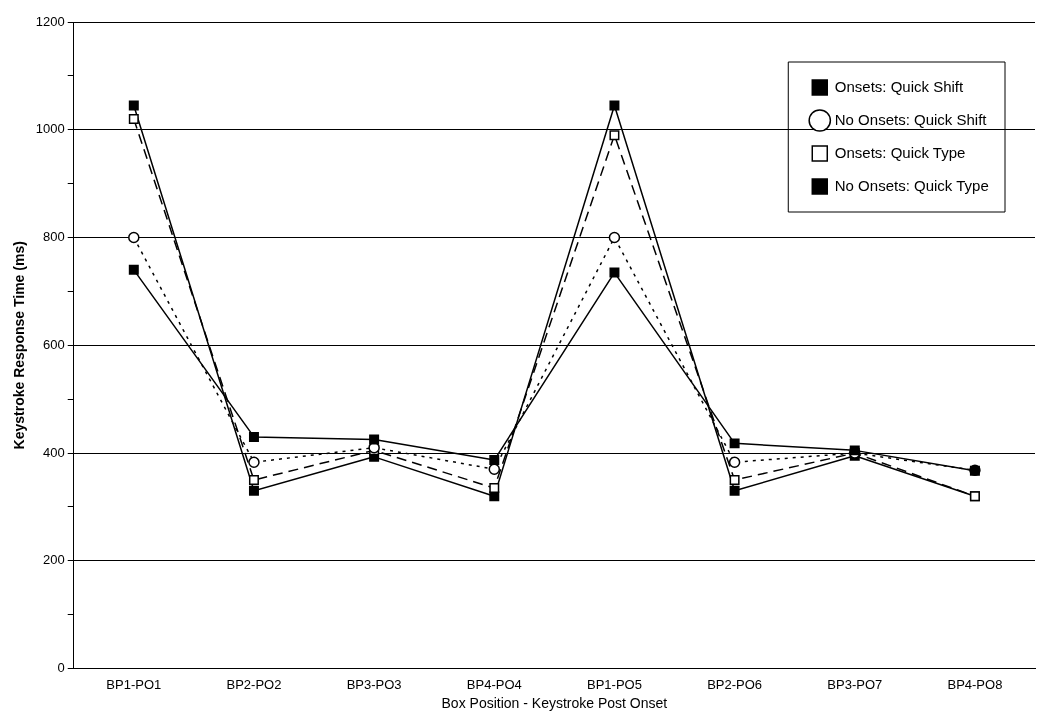 Image resolution: width=1055 pixels, height=721 pixels. What do you see at coordinates (855, 684) in the screenshot?
I see `x-tick-label: BP3-PO7` at bounding box center [855, 684].